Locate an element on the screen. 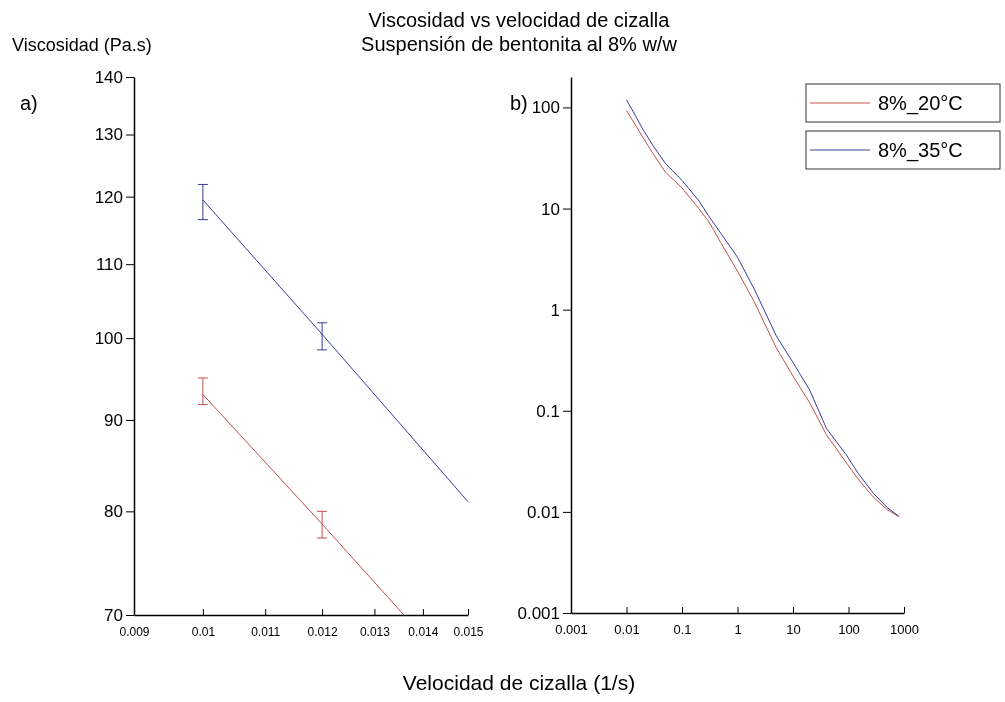 The width and height of the screenshot is (1005, 702). x-tick-label: 1000 is located at coordinates (904, 630).